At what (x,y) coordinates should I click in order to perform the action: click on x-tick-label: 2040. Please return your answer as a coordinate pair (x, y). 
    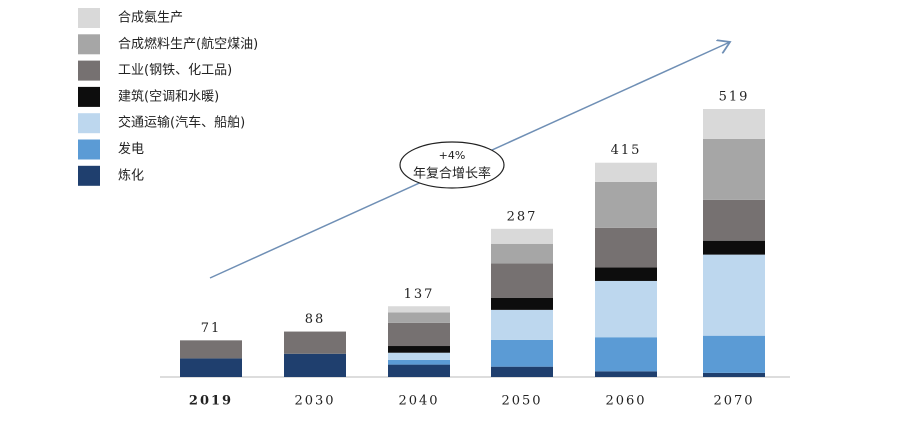
    Looking at the image, I should click on (418, 401).